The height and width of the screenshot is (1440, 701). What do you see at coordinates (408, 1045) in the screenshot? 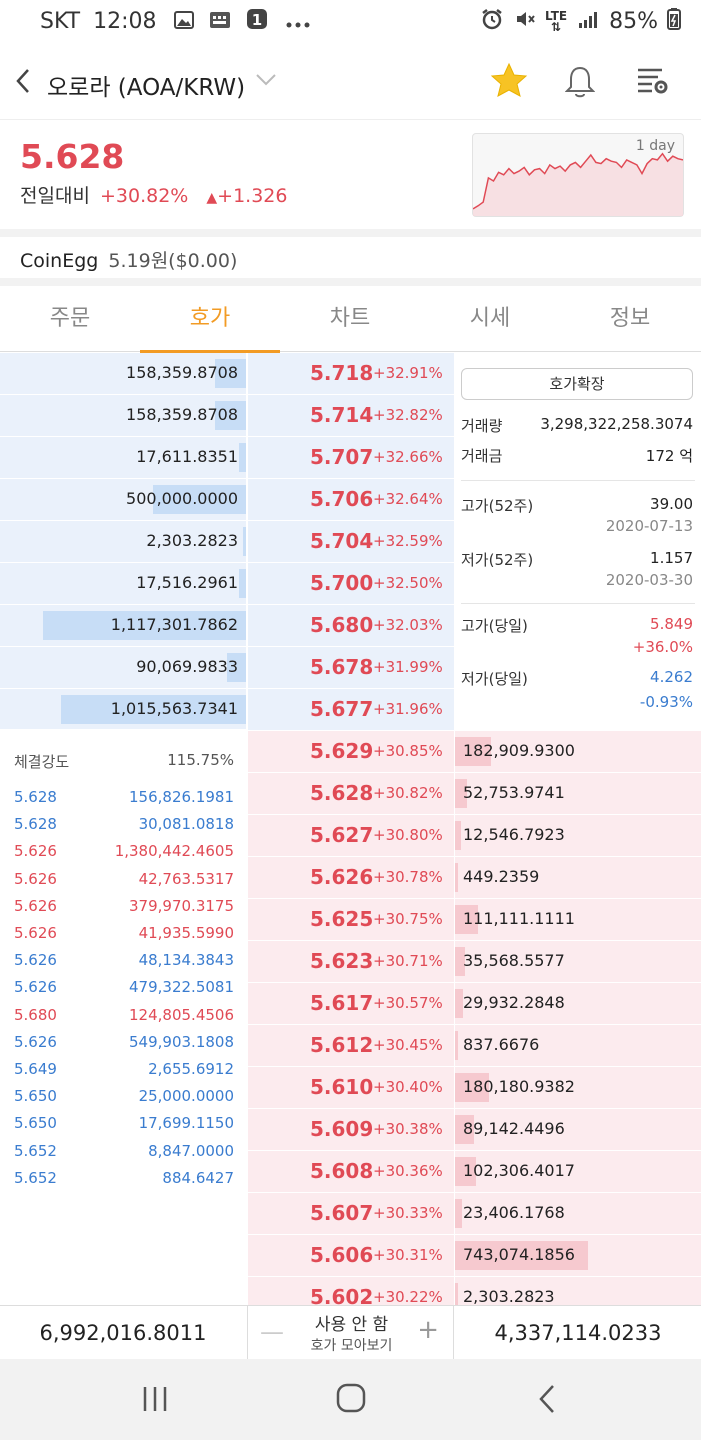
I see `bid-pct: +30.45%` at bounding box center [408, 1045].